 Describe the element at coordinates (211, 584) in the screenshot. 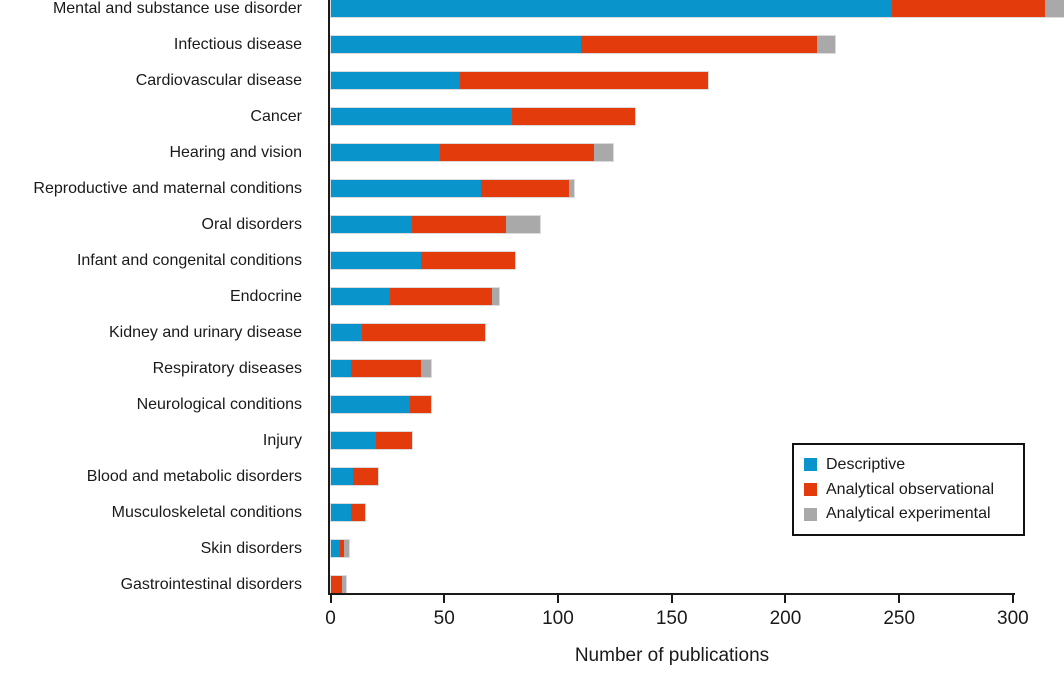

I see `category-label: Gastrointestinal disorders` at that location.